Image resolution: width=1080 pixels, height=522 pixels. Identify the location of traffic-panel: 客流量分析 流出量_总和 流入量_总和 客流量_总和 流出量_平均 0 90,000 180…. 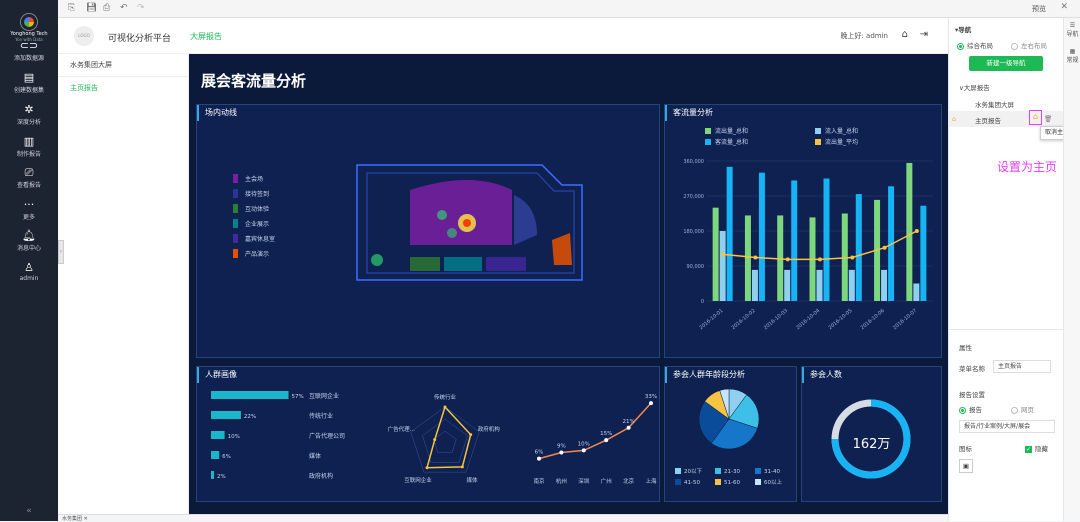
(803, 231).